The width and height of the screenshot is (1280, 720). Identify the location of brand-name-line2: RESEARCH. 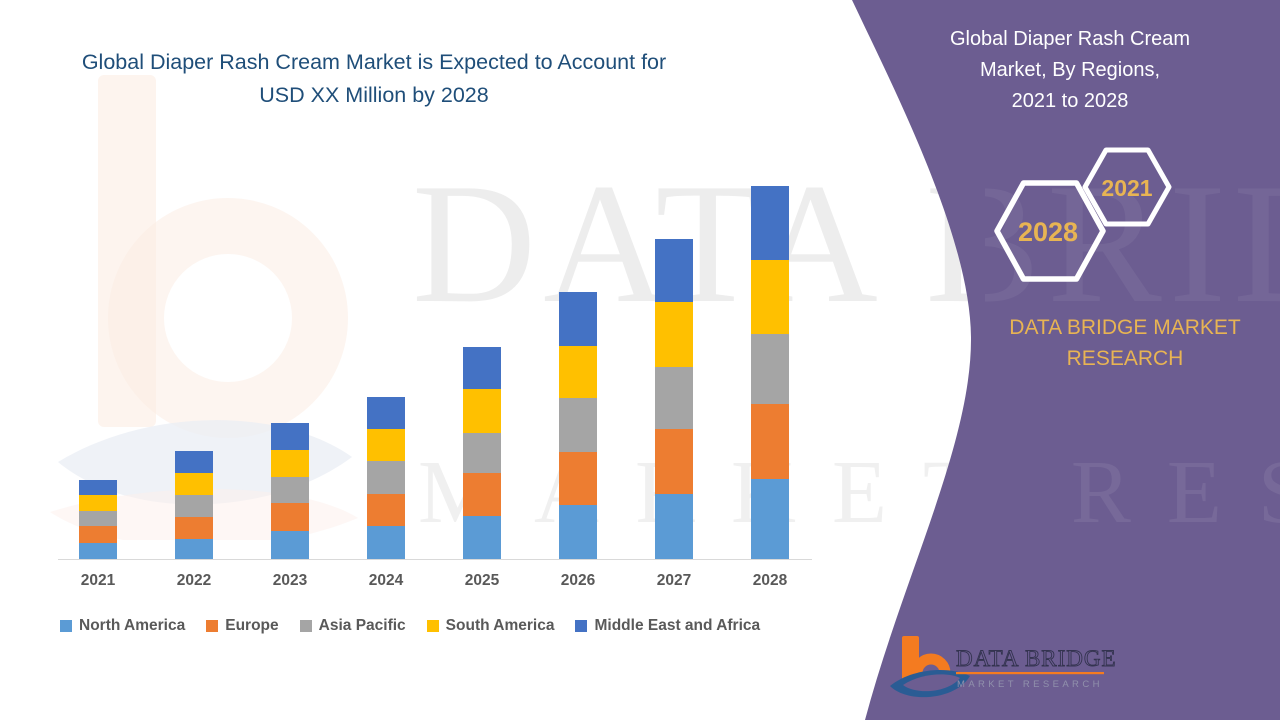
(1125, 358).